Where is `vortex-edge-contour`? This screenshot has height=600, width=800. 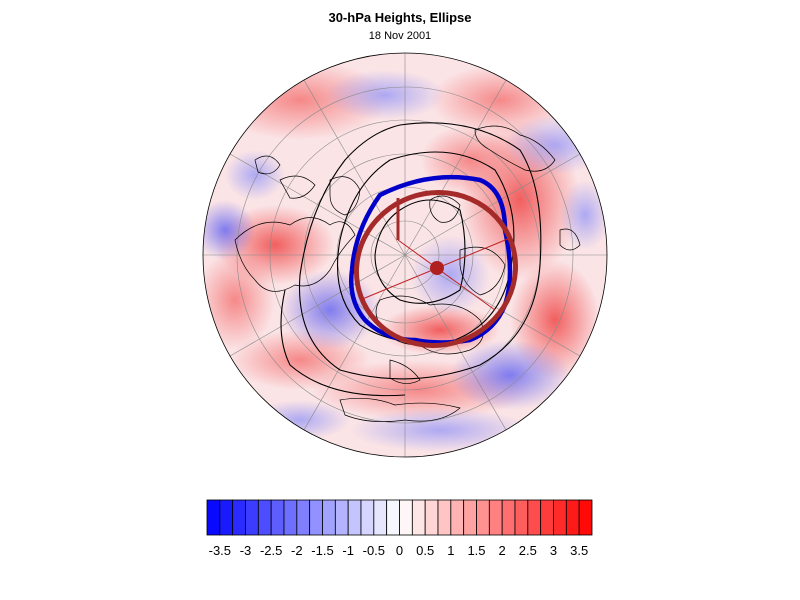
vortex-edge-contour is located at coordinates (431, 259).